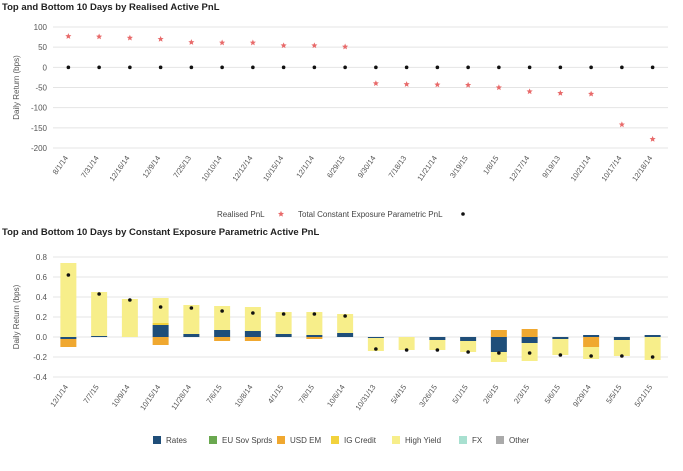  What do you see at coordinates (121, 396) in the screenshot?
I see `x-tick-label: 10/9/14` at bounding box center [121, 396].